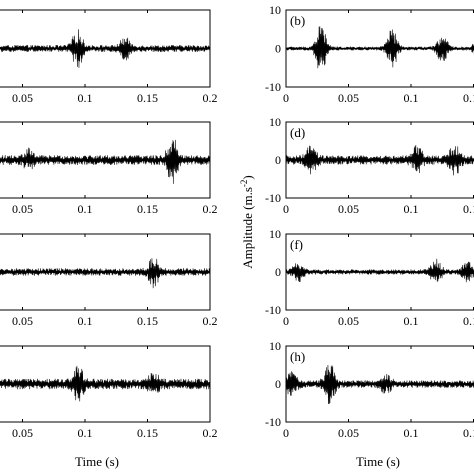 The image size is (474, 474). What do you see at coordinates (296, 244) in the screenshot?
I see `panel-label: (f)` at bounding box center [296, 244].